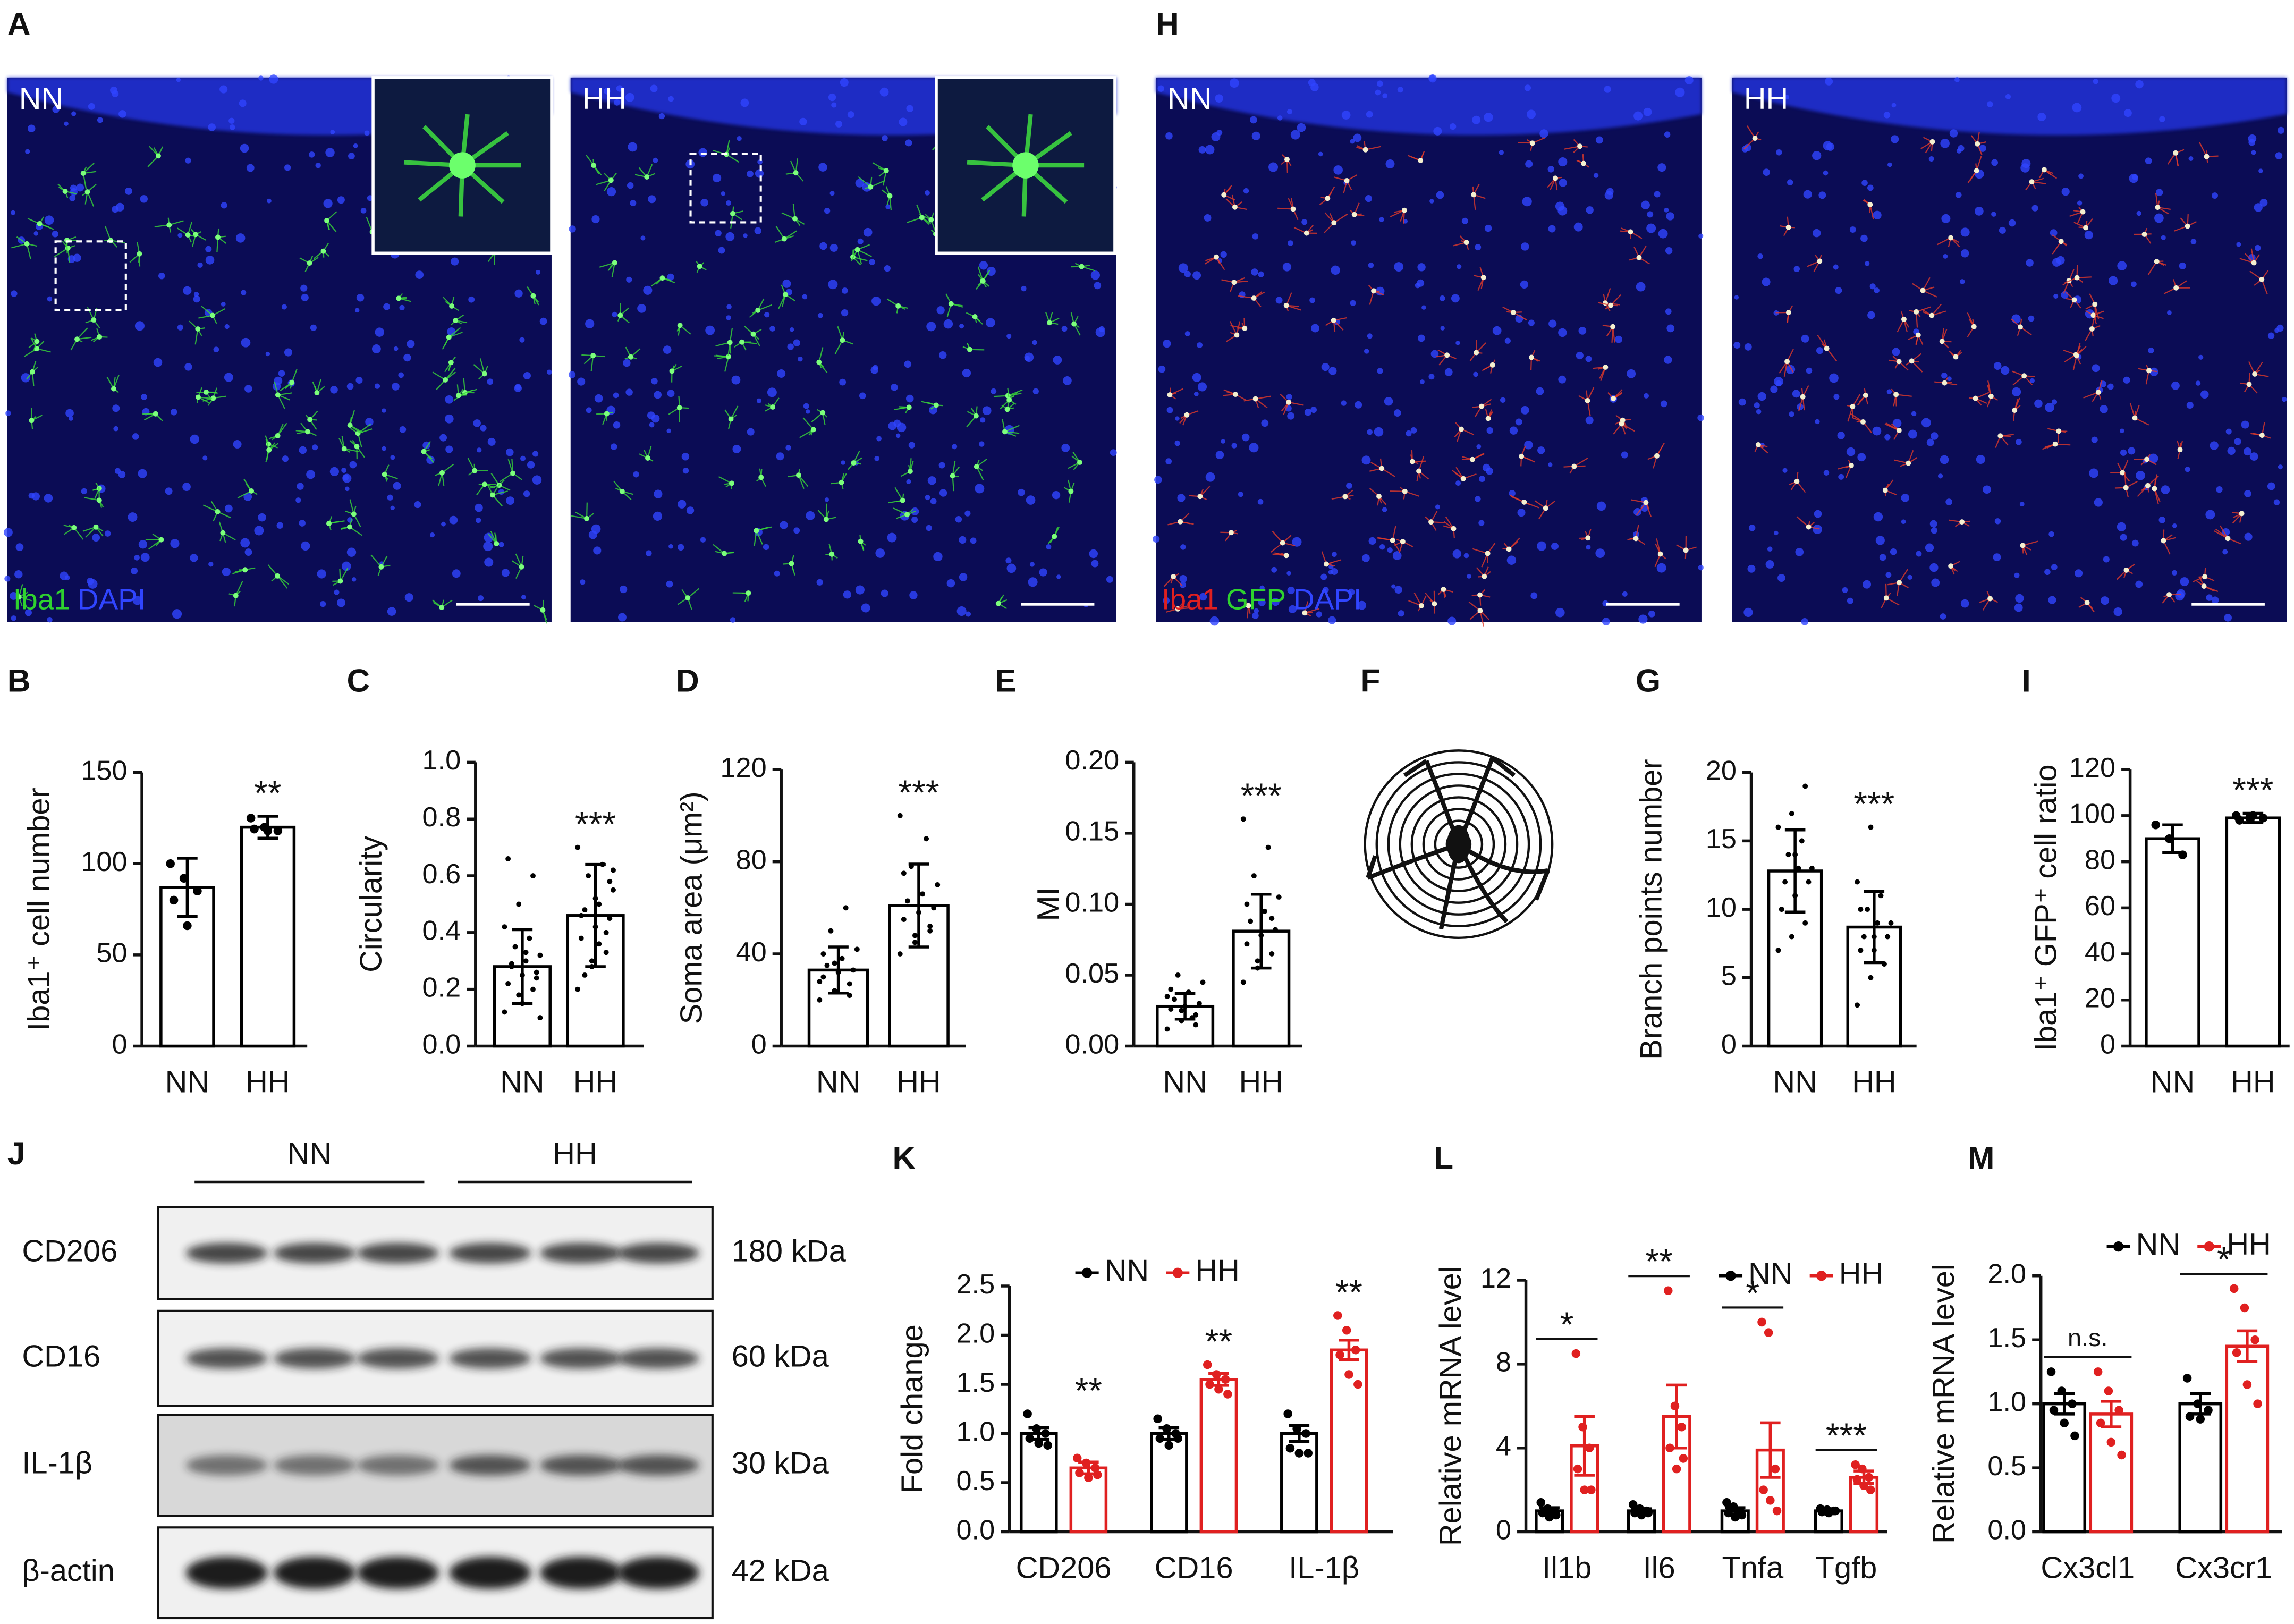 This screenshot has height=1624, width=2294. I want to click on y-tick-label: 0.5, so click(2007, 1466).